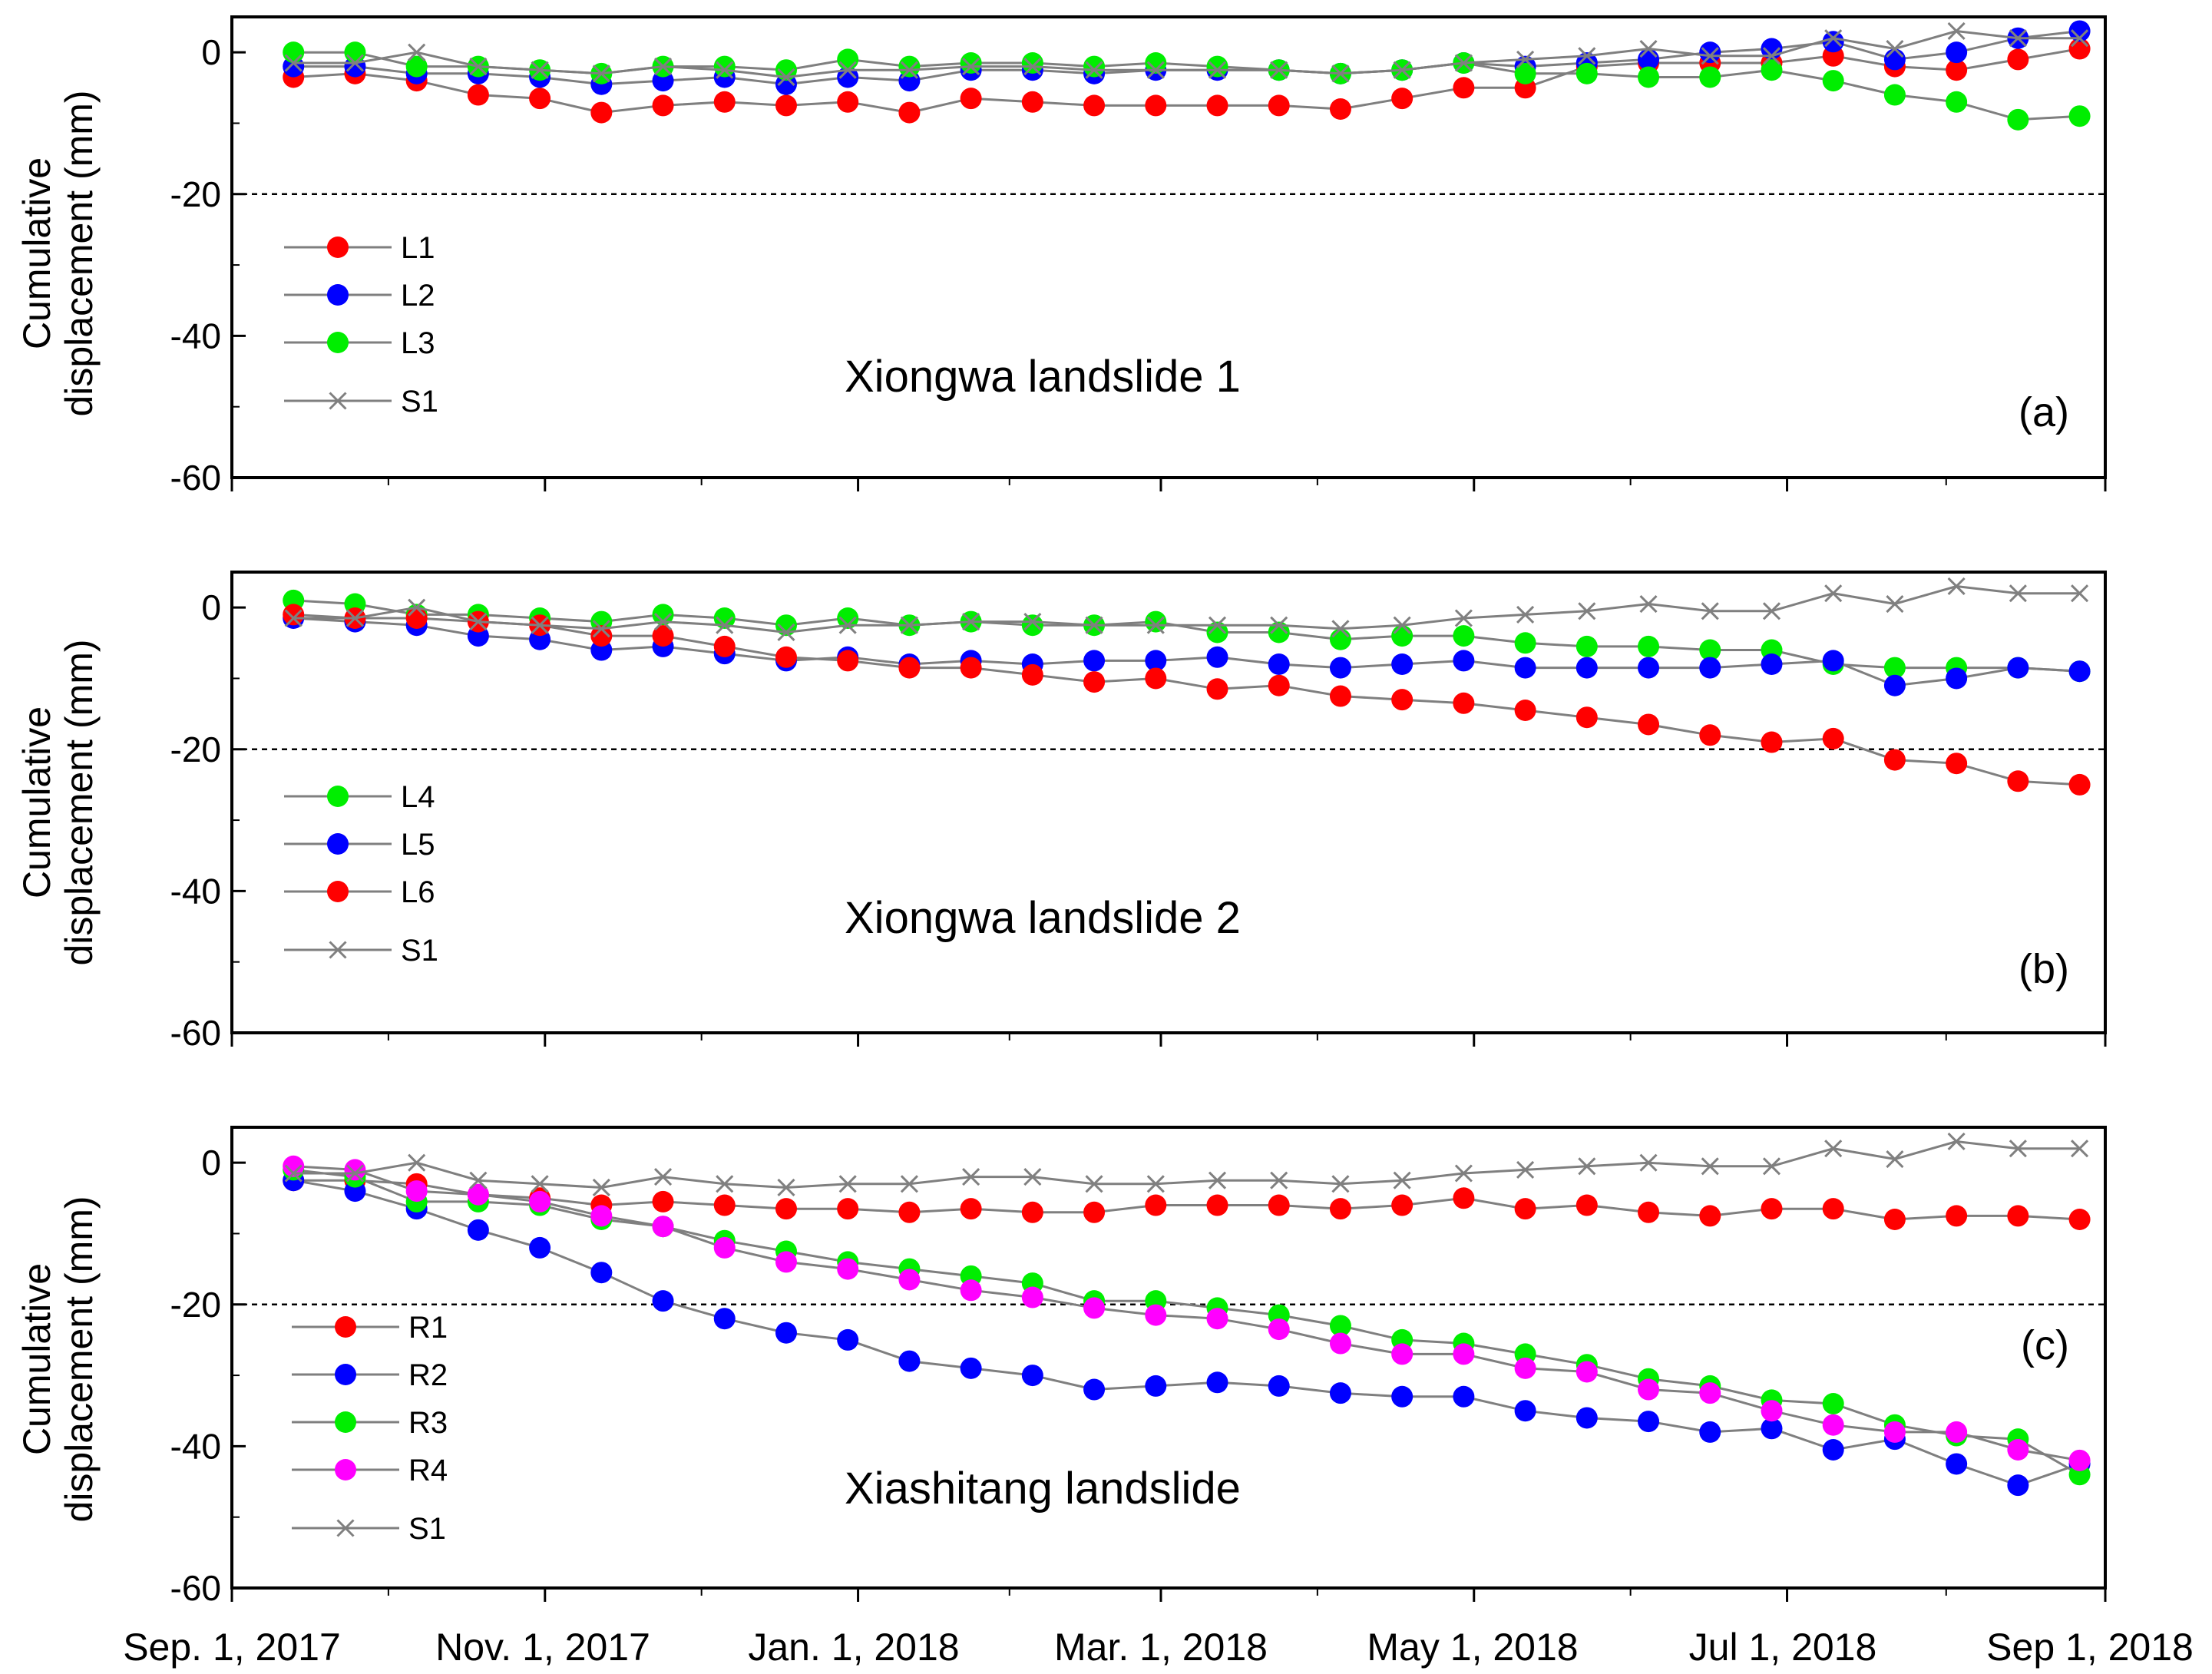 The image size is (2212, 1674). Describe the element at coordinates (196, 1305) in the screenshot. I see `y-tick-label: -20` at that location.